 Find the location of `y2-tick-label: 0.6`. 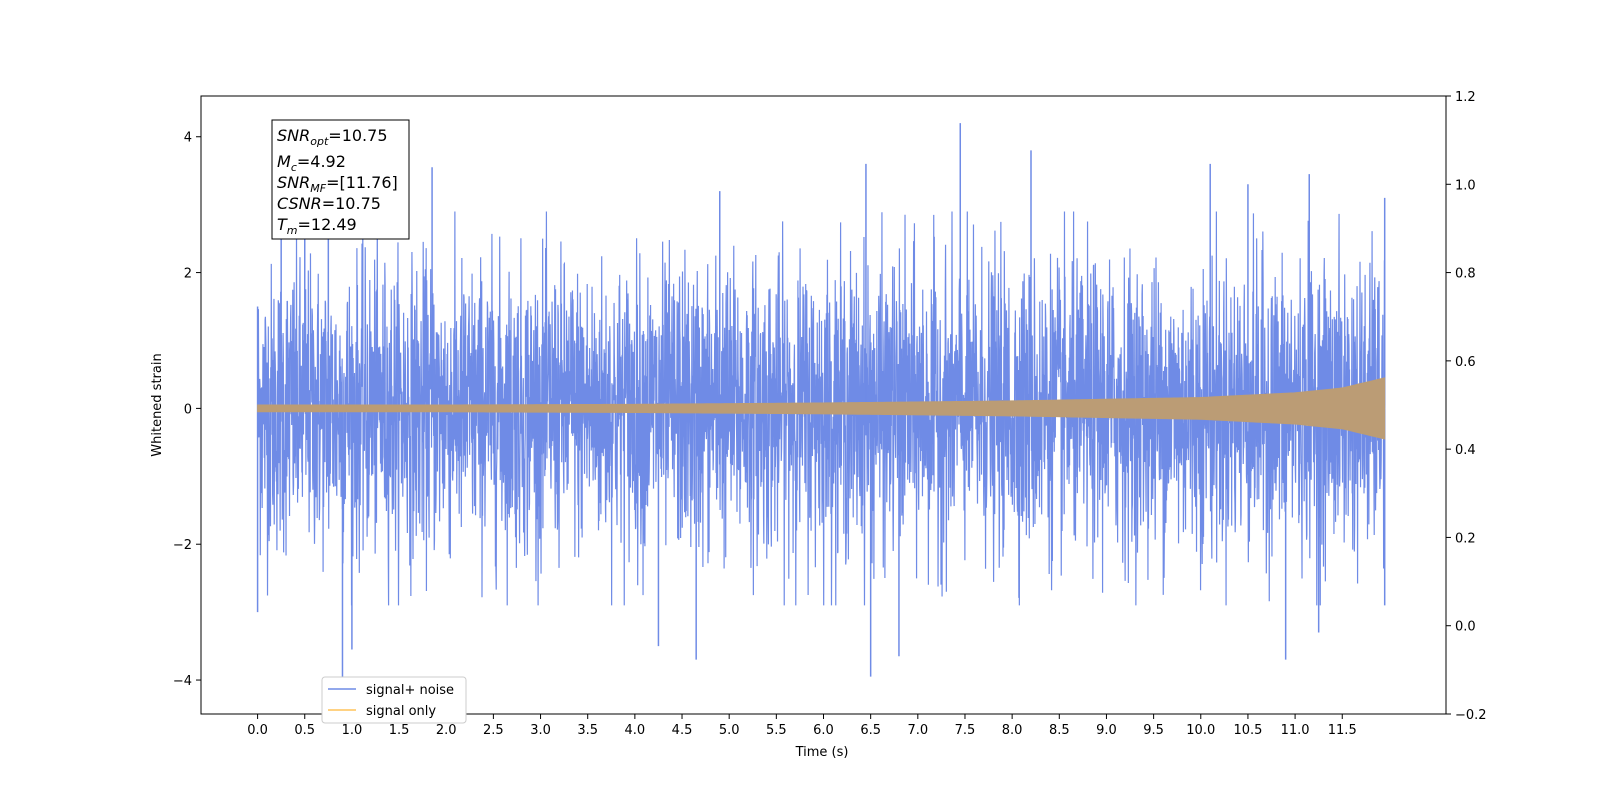

y2-tick-label: 0.6 is located at coordinates (1465, 362).